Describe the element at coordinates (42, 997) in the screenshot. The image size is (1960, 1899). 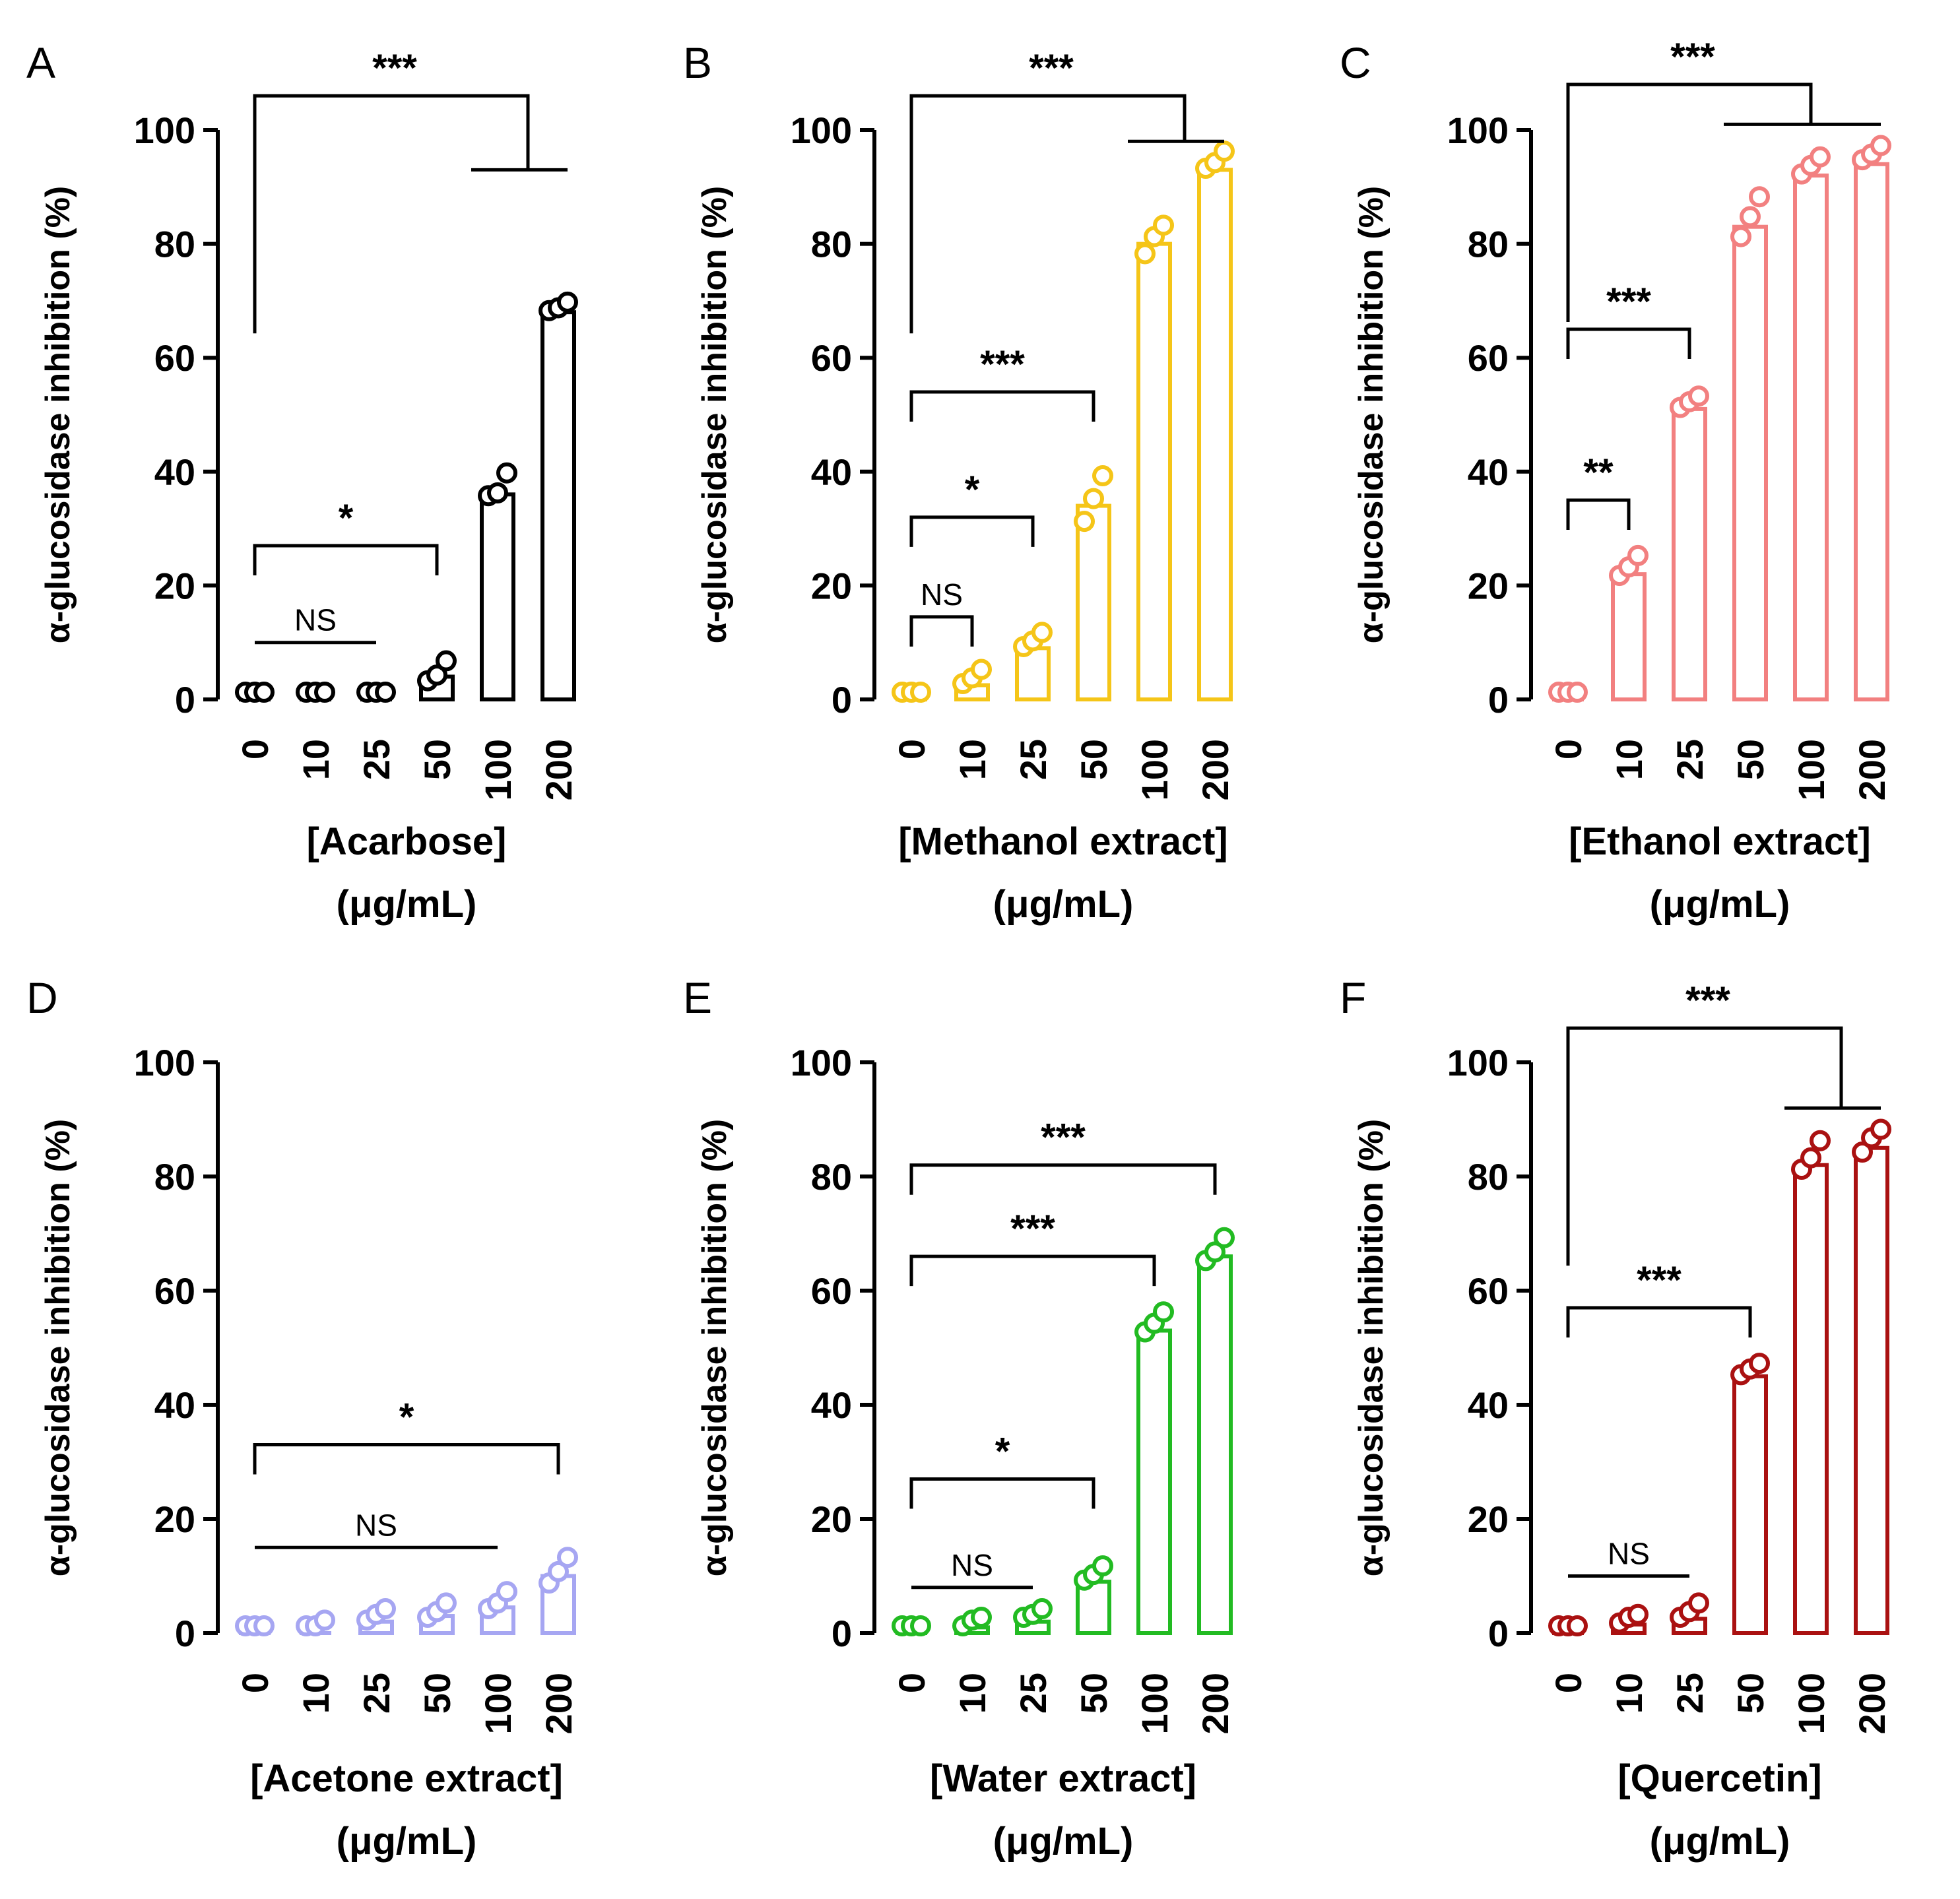
I see `panel-letter: D` at that location.